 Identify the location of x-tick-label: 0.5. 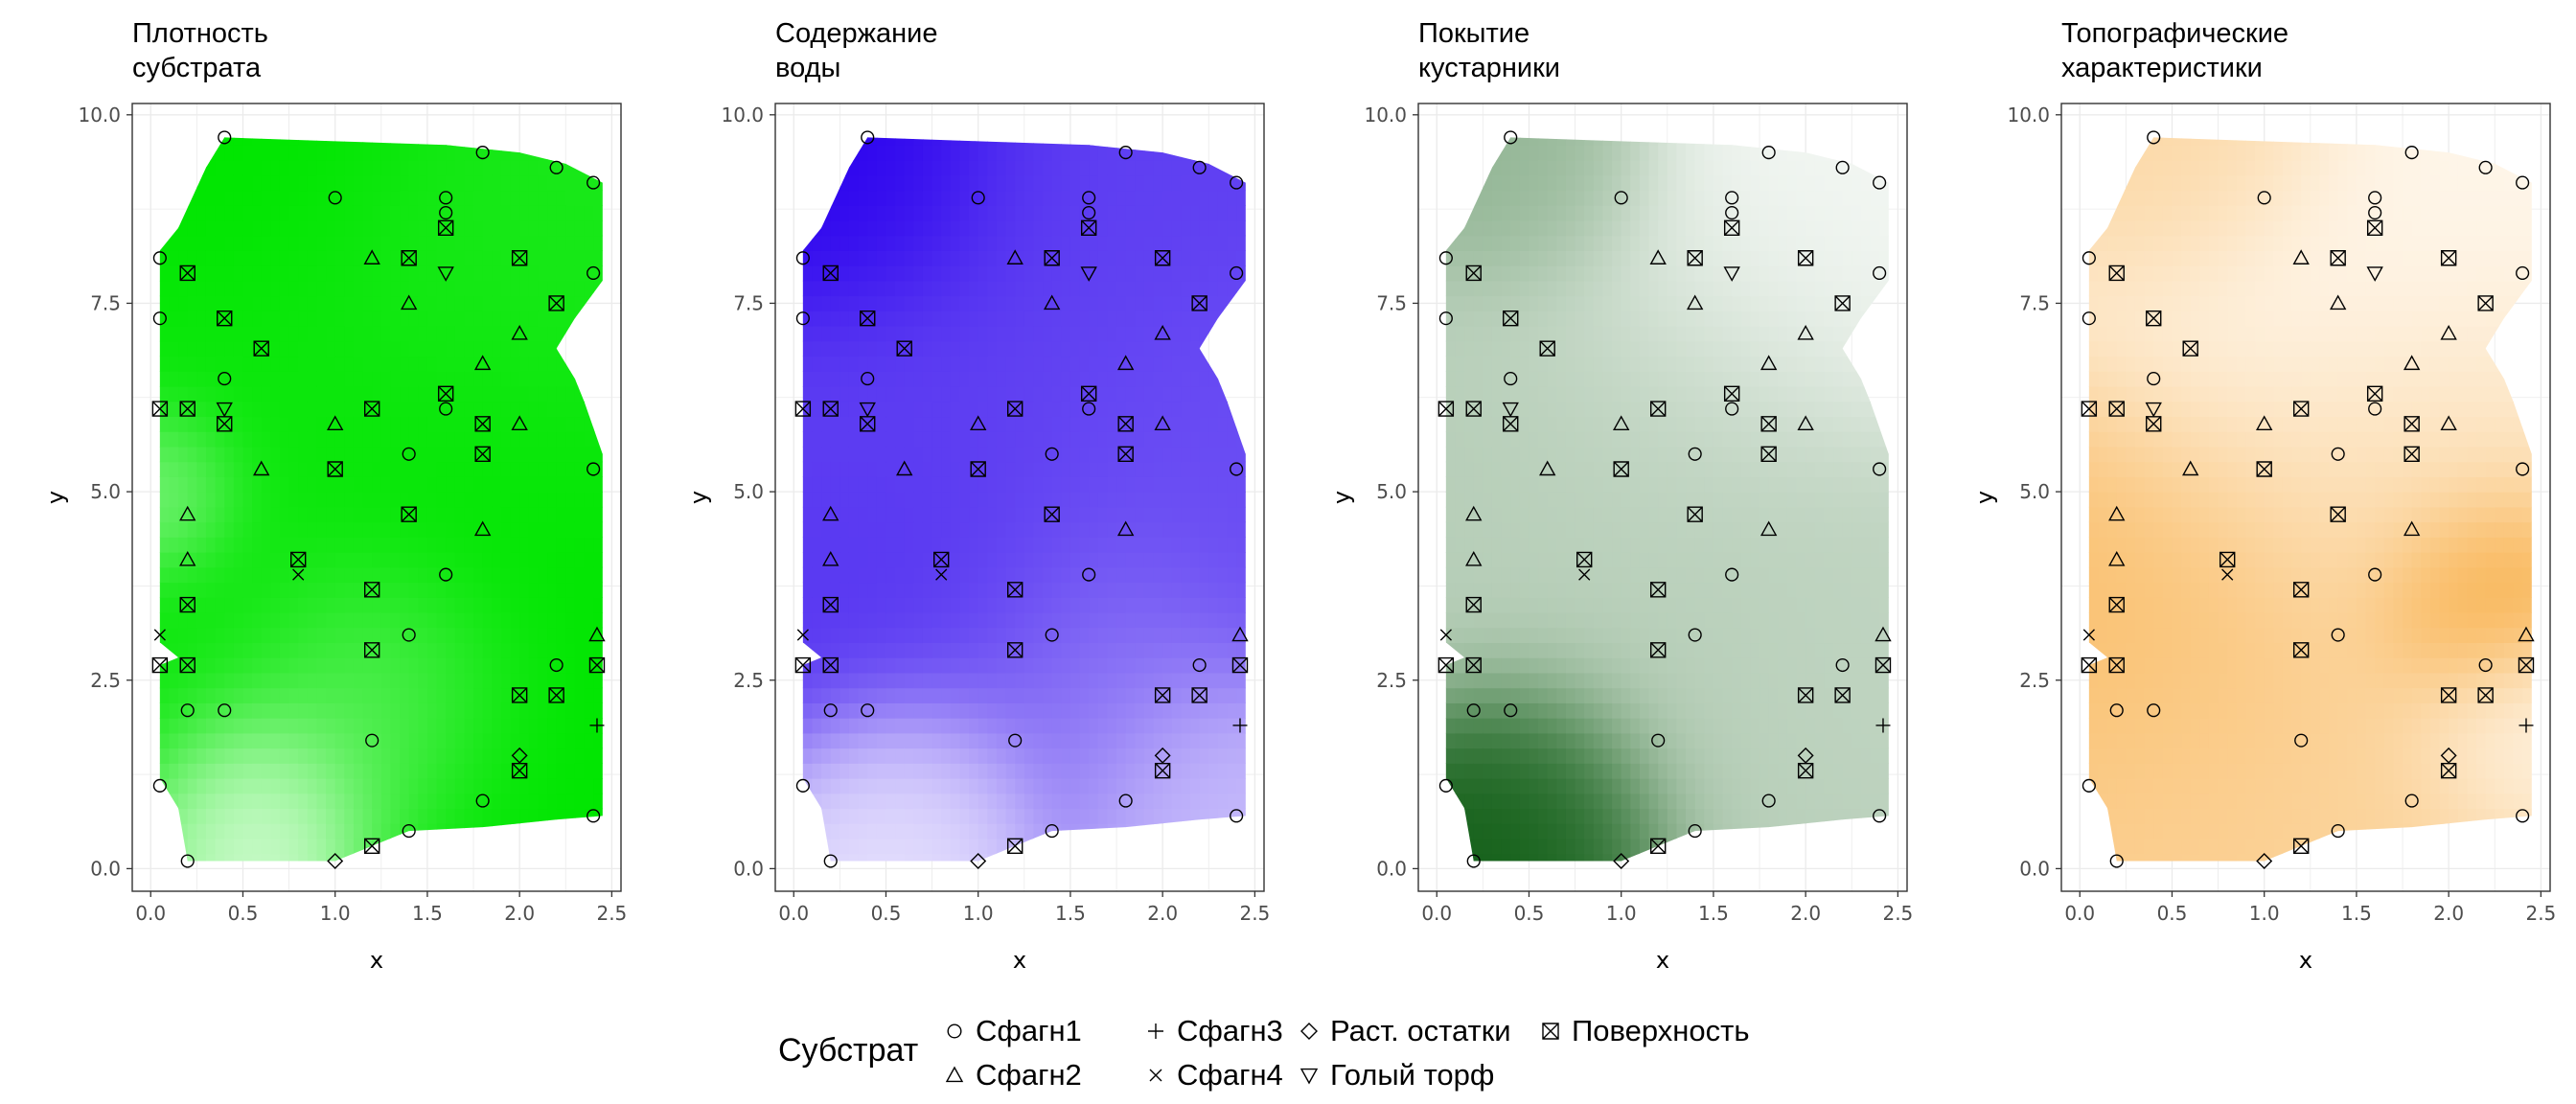
(243, 913).